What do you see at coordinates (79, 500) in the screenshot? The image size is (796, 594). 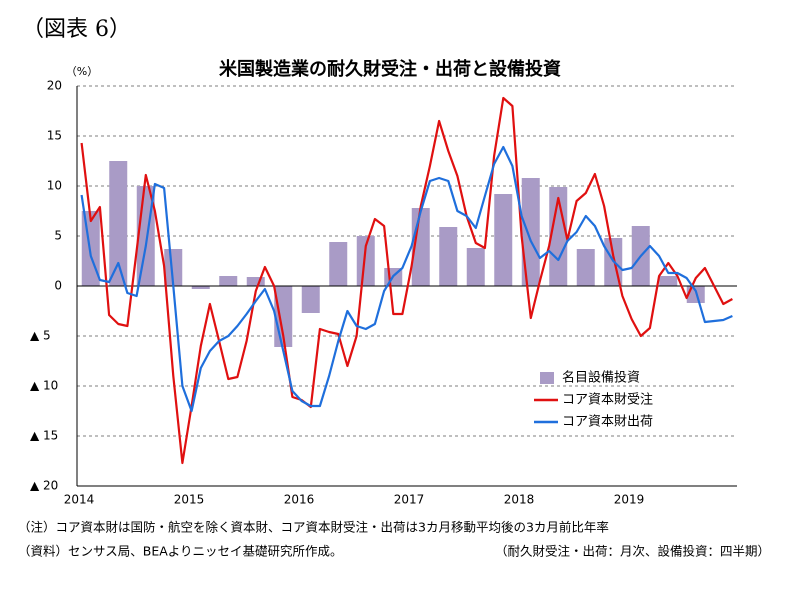 I see `x-tick-label: 2014` at bounding box center [79, 500].